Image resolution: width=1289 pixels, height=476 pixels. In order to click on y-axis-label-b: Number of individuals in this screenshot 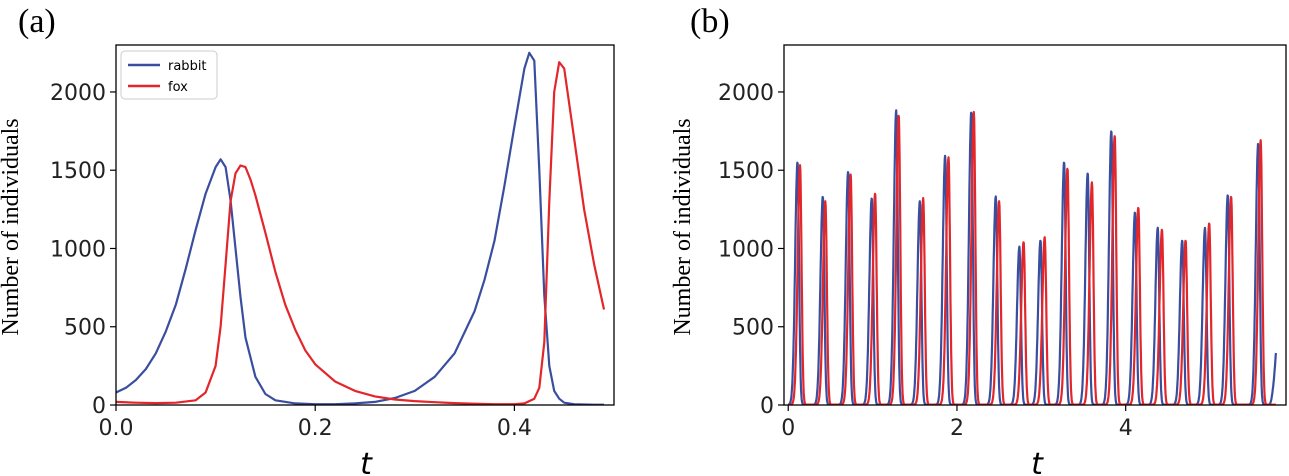, I will do `click(683, 226)`.